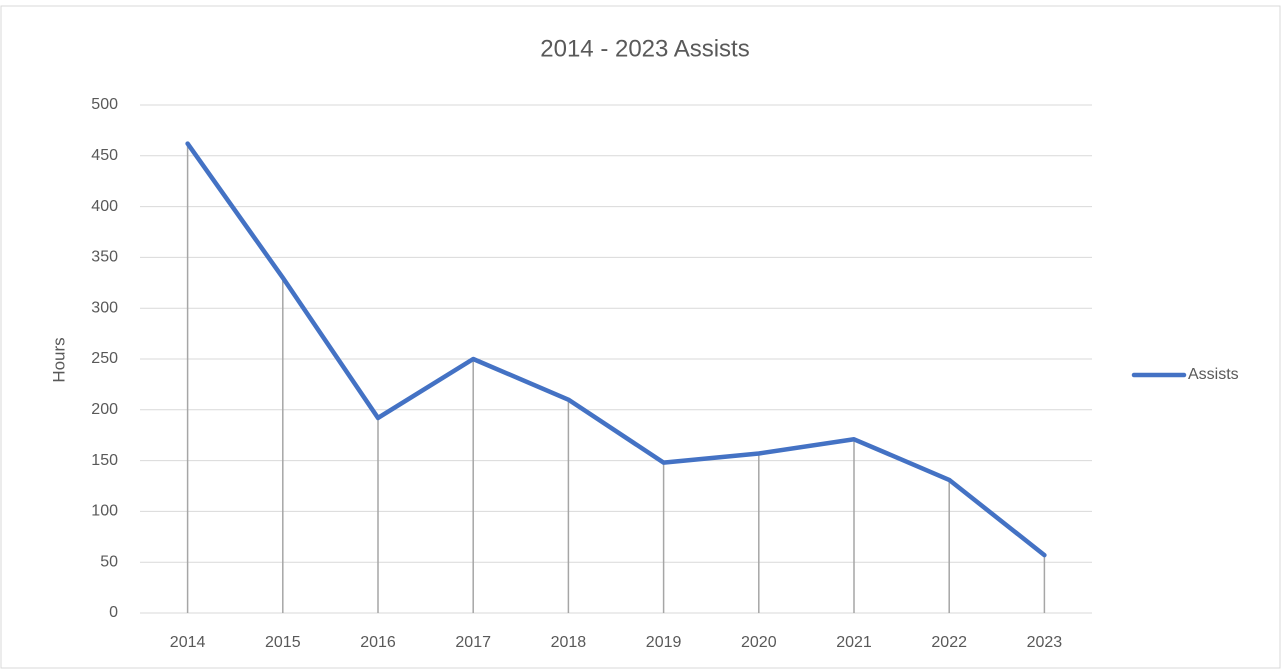  Describe the element at coordinates (104, 104) in the screenshot. I see `y-tick-label: 500` at that location.